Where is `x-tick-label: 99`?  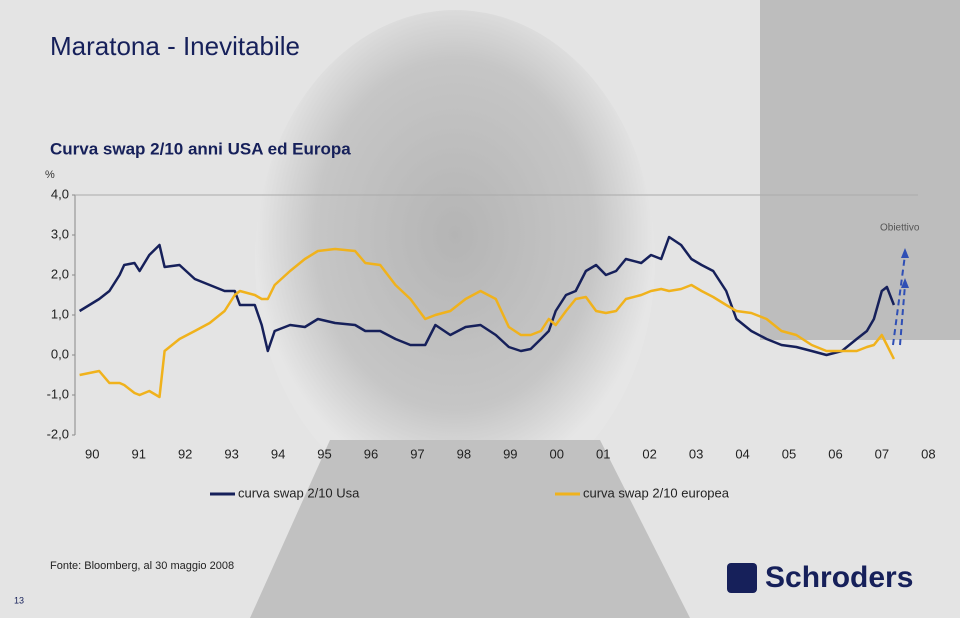 x-tick-label: 99 is located at coordinates (510, 453).